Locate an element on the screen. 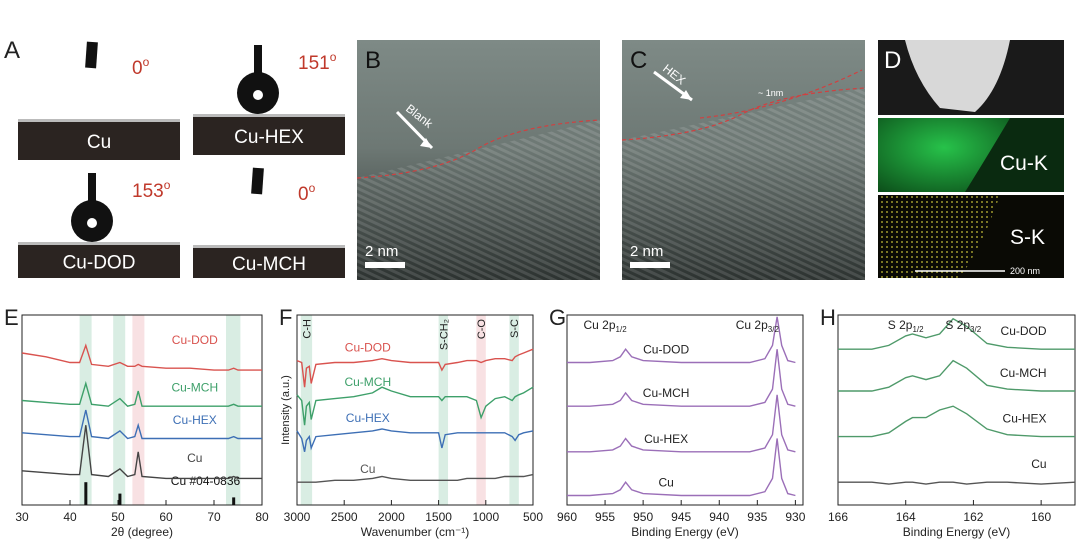  tem-lattice is located at coordinates (478, 200).